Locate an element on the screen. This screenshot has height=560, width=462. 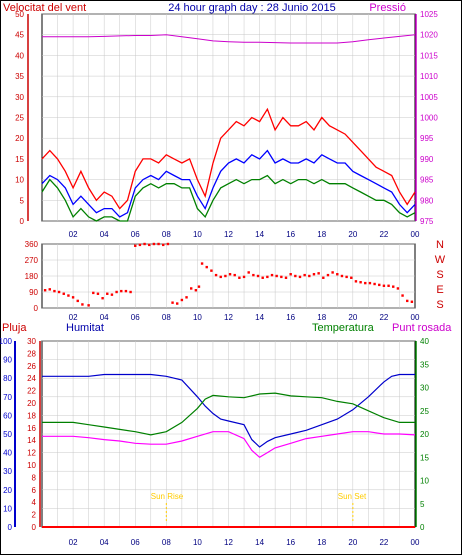
temperature-tick-label: 5 is located at coordinates (422, 504).